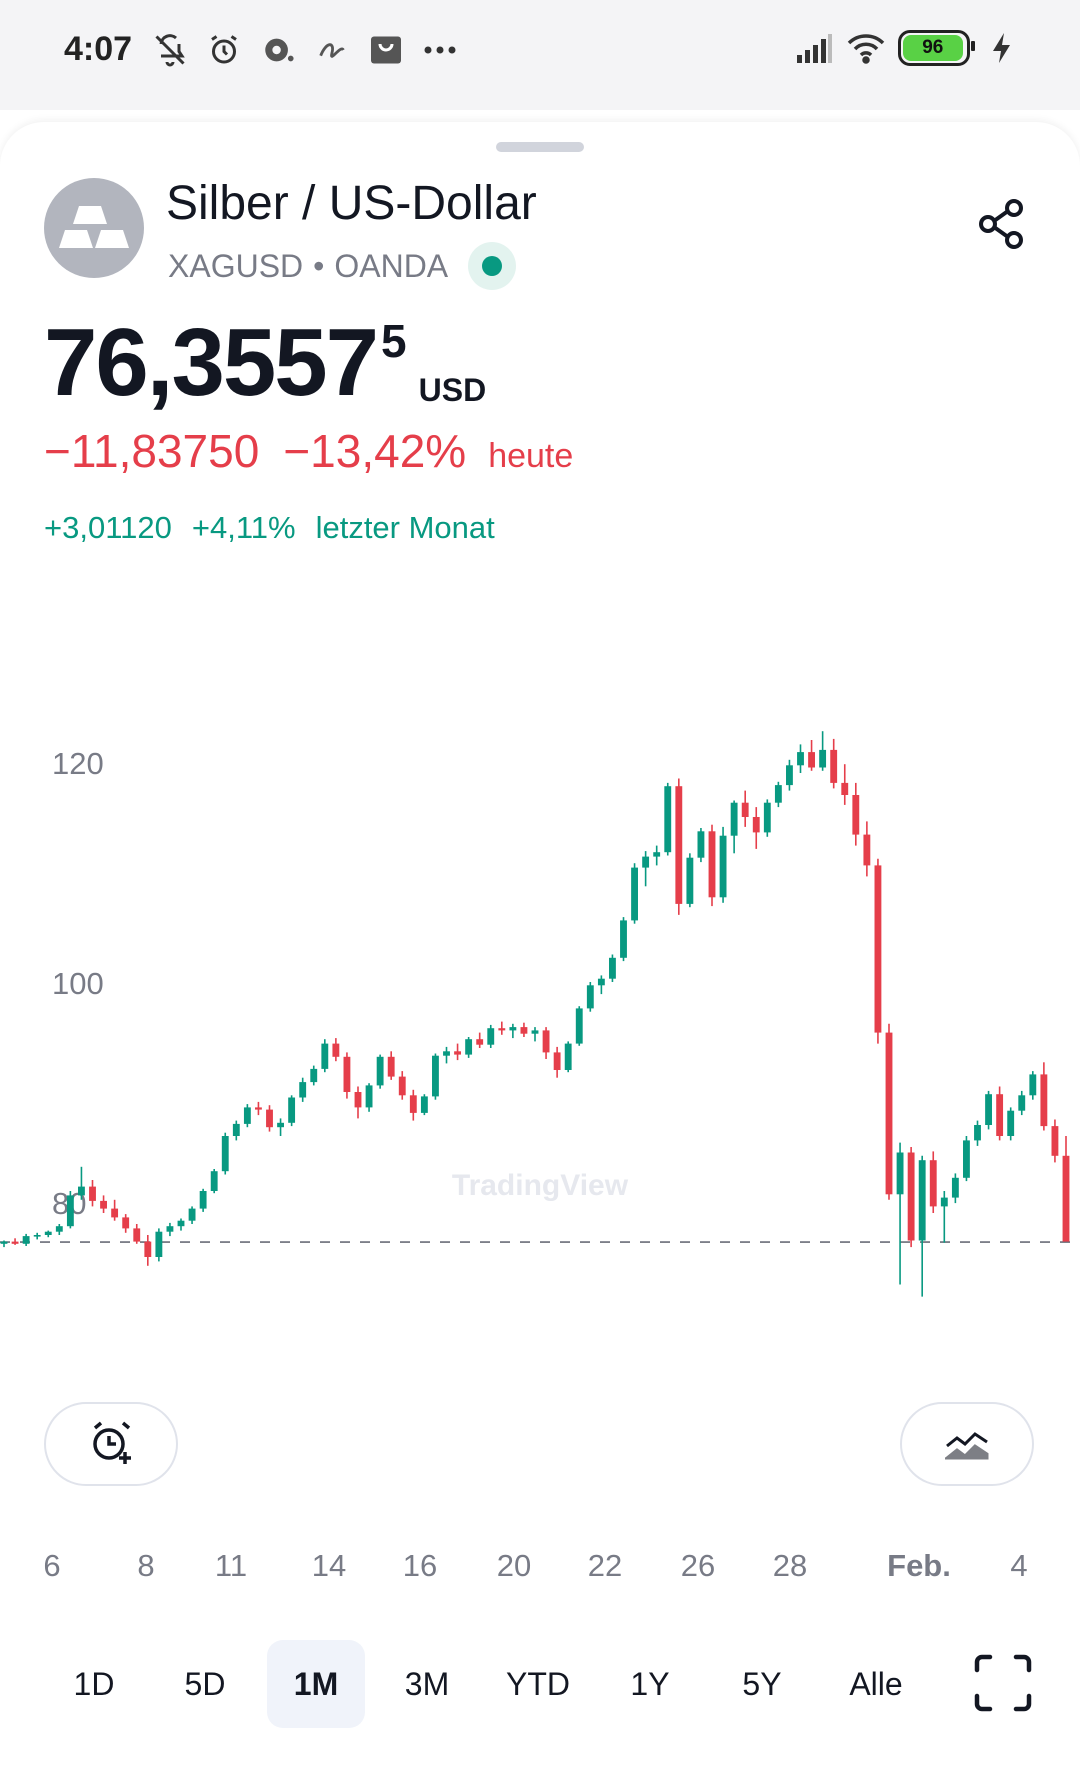  I want to click on share-icon, so click(1002, 224).